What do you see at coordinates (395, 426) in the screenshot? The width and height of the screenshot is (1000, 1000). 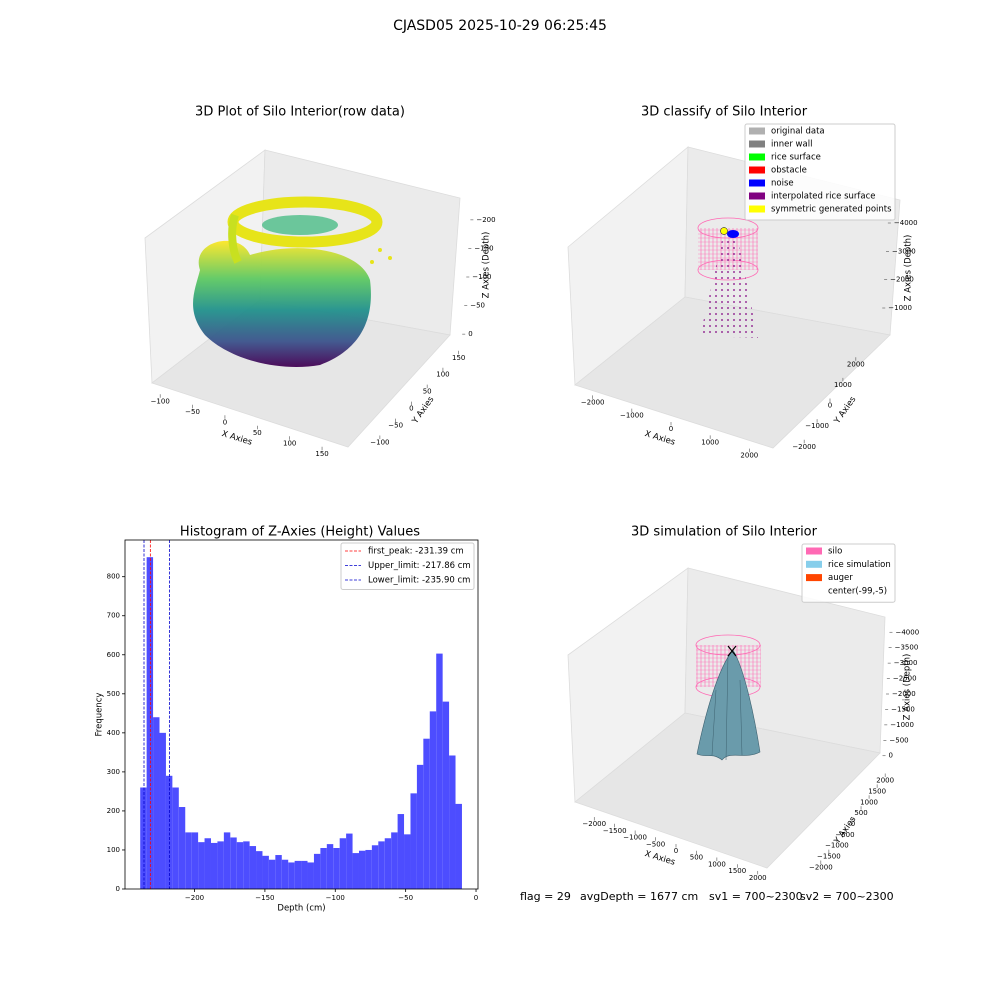 I see `y-tick-label: −50` at bounding box center [395, 426].